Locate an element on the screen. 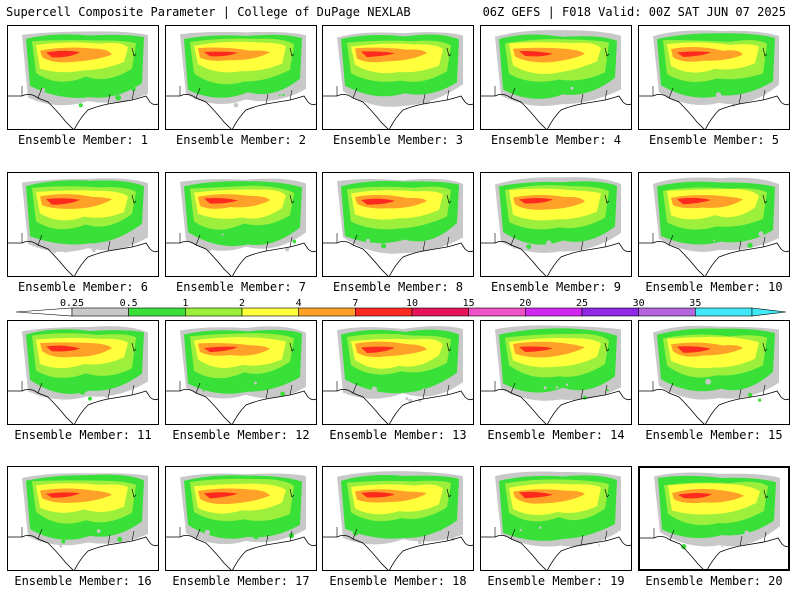 The width and height of the screenshot is (800, 600). ensemble-member-label: Ensemble Member: 15 is located at coordinates (714, 435).